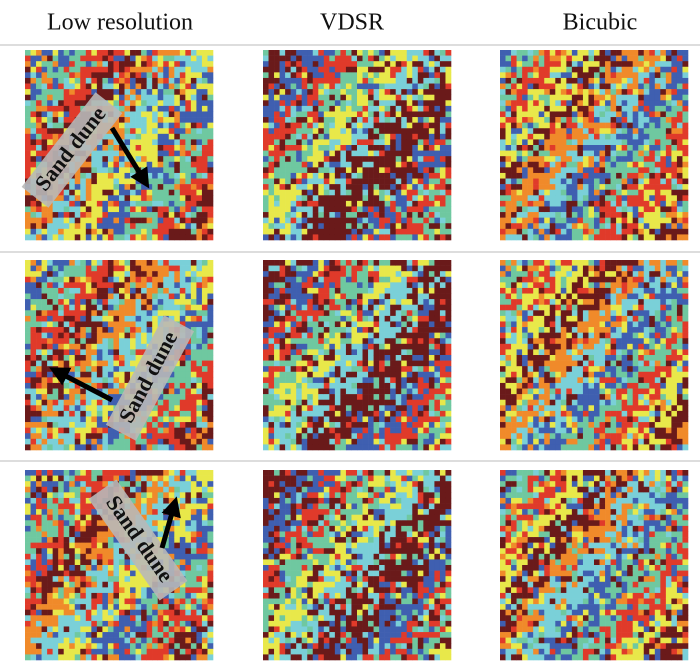  What do you see at coordinates (594, 145) in the screenshot?
I see `image-panel` at bounding box center [594, 145].